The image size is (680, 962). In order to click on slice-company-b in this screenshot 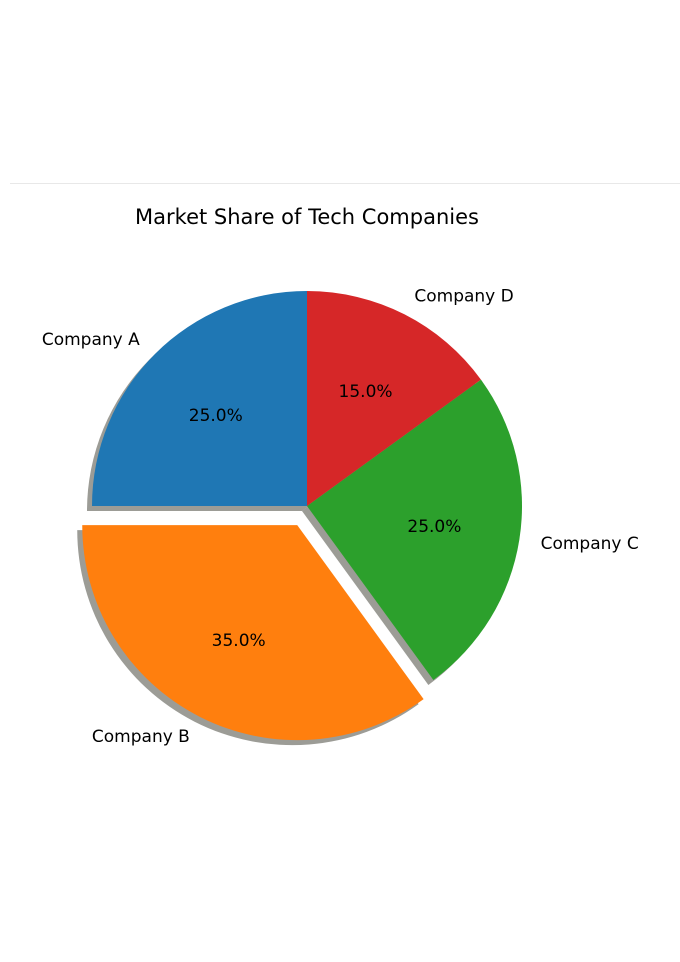, I will do `click(253, 633)`.